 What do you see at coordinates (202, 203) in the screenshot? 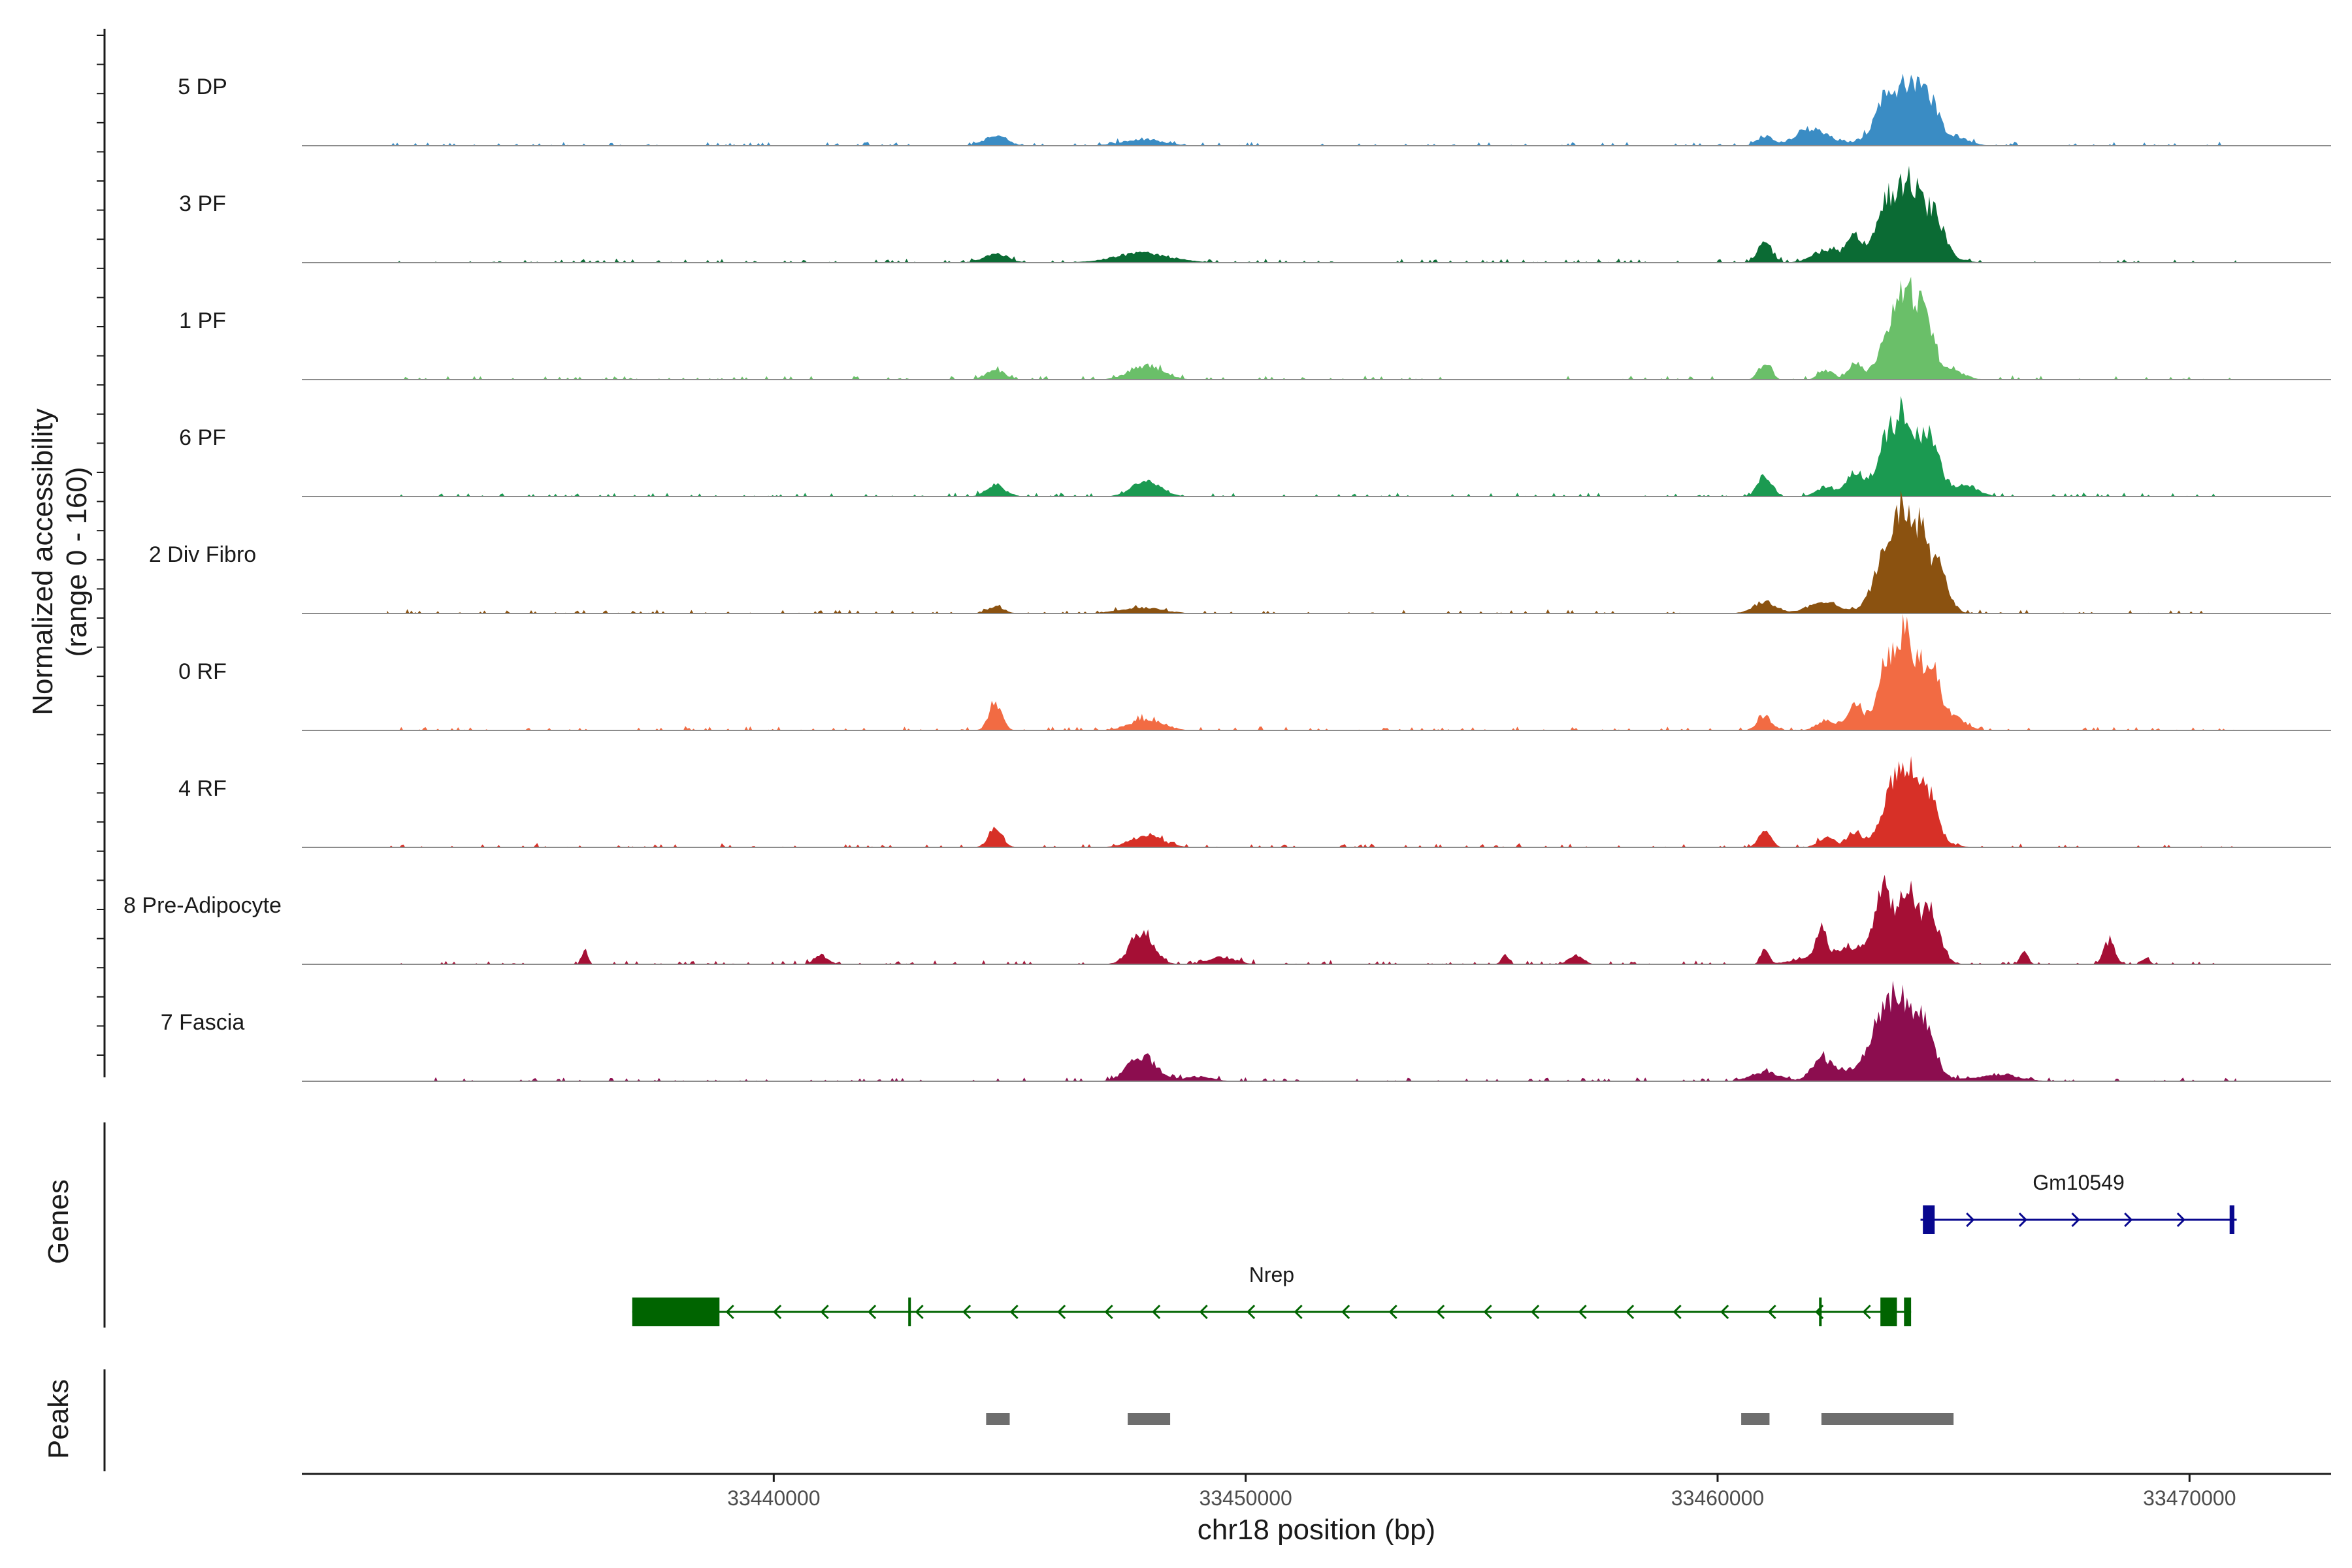
I see `track-label: 3 PF` at bounding box center [202, 203].